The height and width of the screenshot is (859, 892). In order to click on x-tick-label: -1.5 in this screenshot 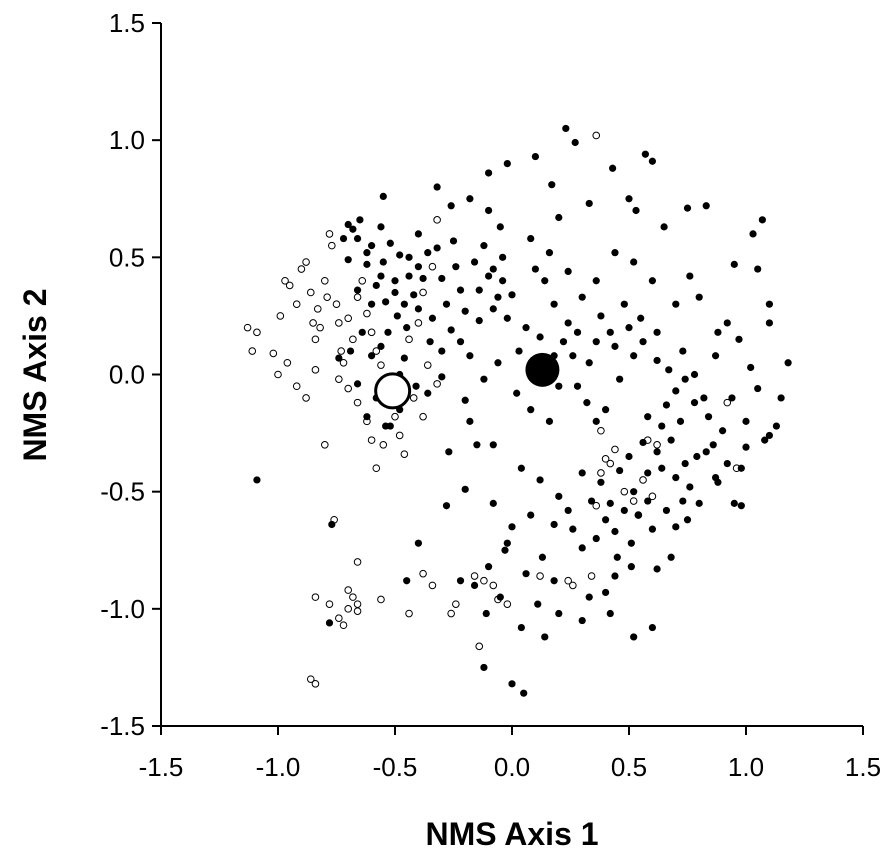, I will do `click(161, 767)`.